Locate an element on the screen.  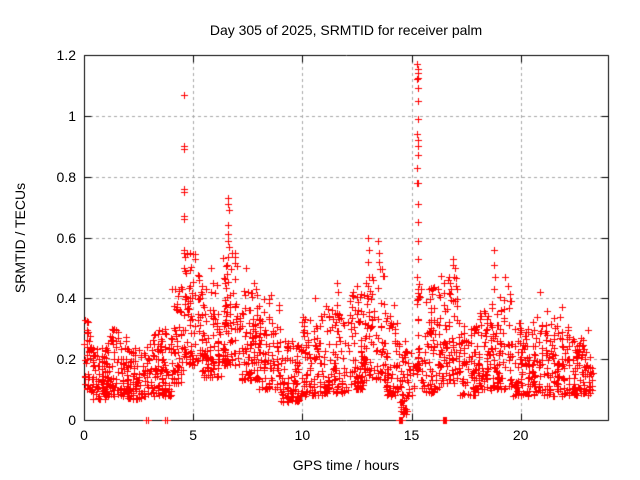
y-tick-label: 0.6 is located at coordinates (66, 237).